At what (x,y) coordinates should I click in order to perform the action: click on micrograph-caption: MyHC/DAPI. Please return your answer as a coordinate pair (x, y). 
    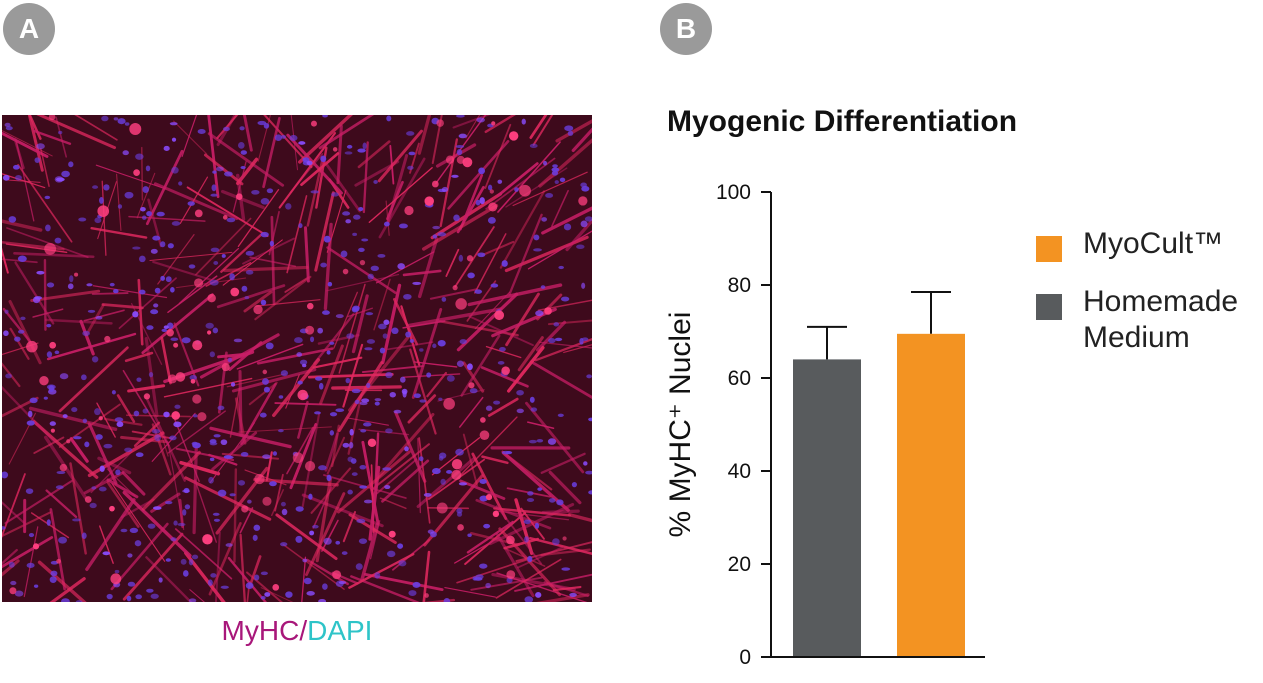
    Looking at the image, I should click on (297, 631).